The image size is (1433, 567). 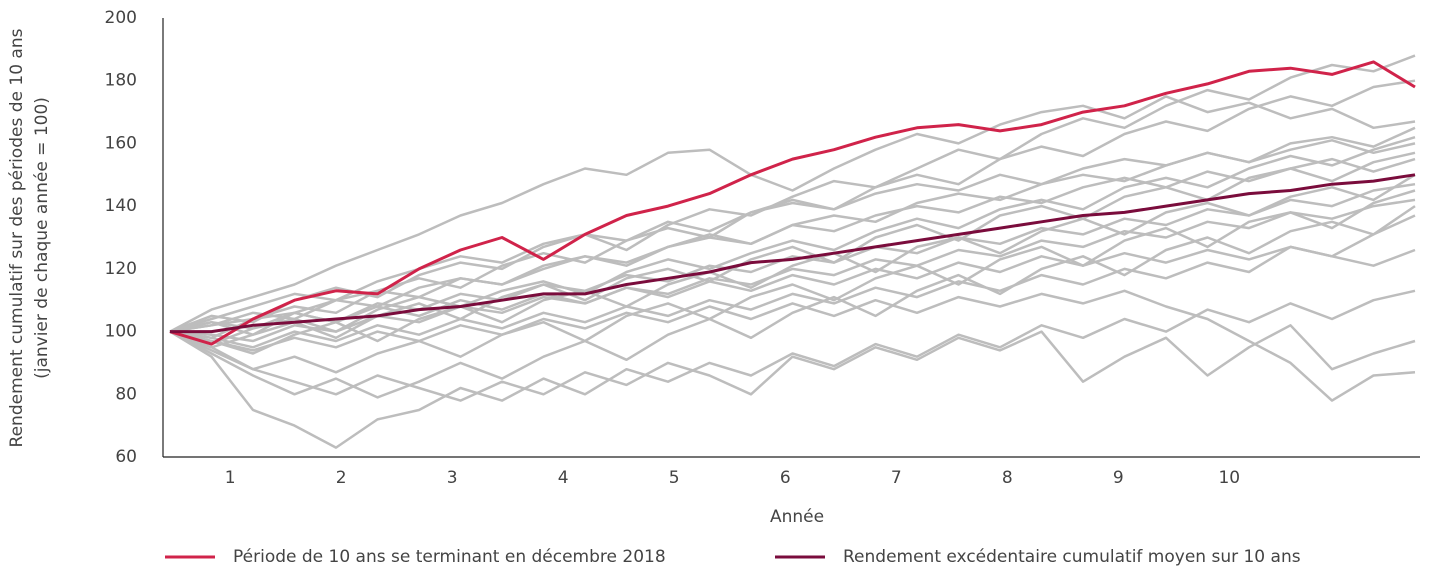 I want to click on x-tick-label: 6, so click(x=785, y=478).